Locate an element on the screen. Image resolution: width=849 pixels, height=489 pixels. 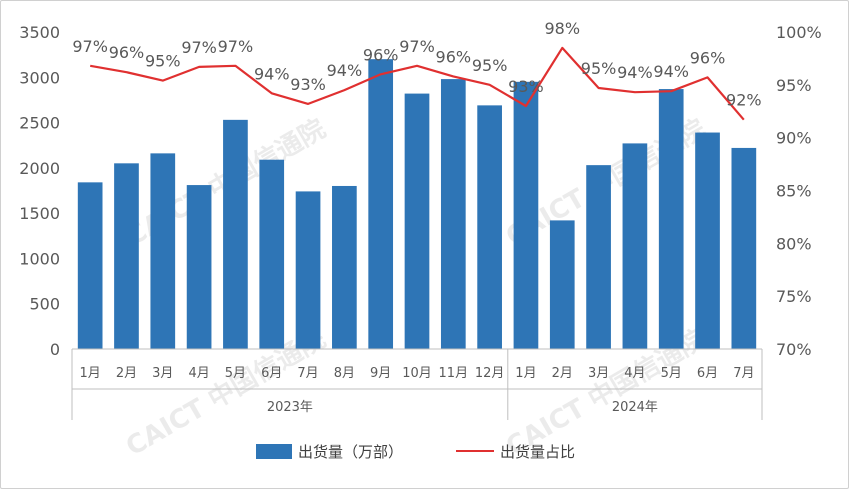
right-tick-label: 100% is located at coordinates (799, 32).